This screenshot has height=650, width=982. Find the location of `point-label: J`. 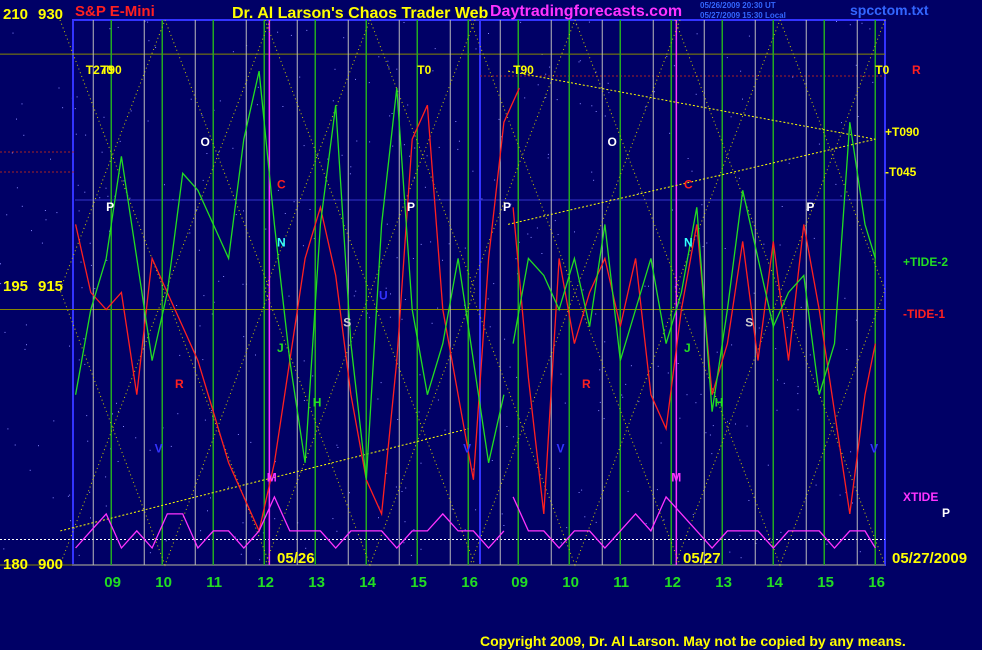

point-label: J is located at coordinates (280, 348).